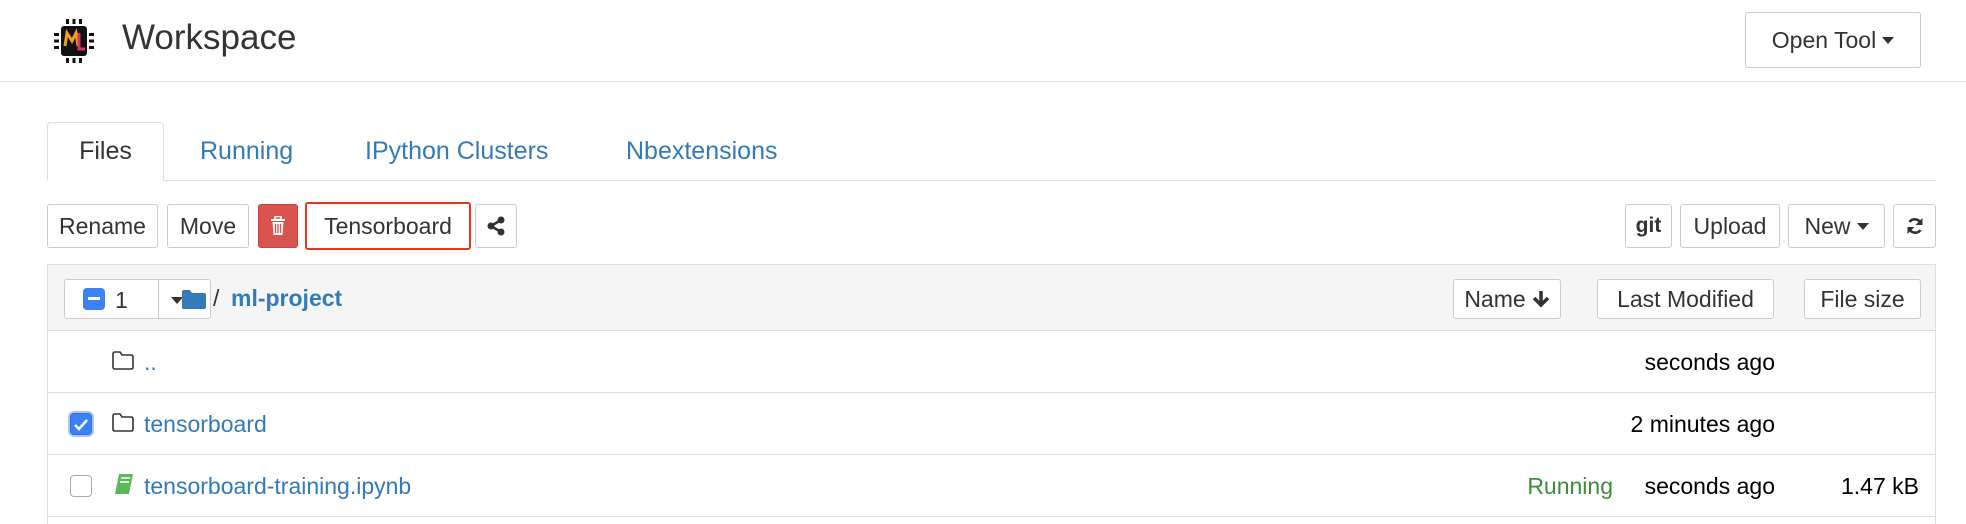 Image resolution: width=1966 pixels, height=524 pixels. Describe the element at coordinates (287, 298) in the screenshot. I see `breadcrumb-ml-project: ml-project` at that location.